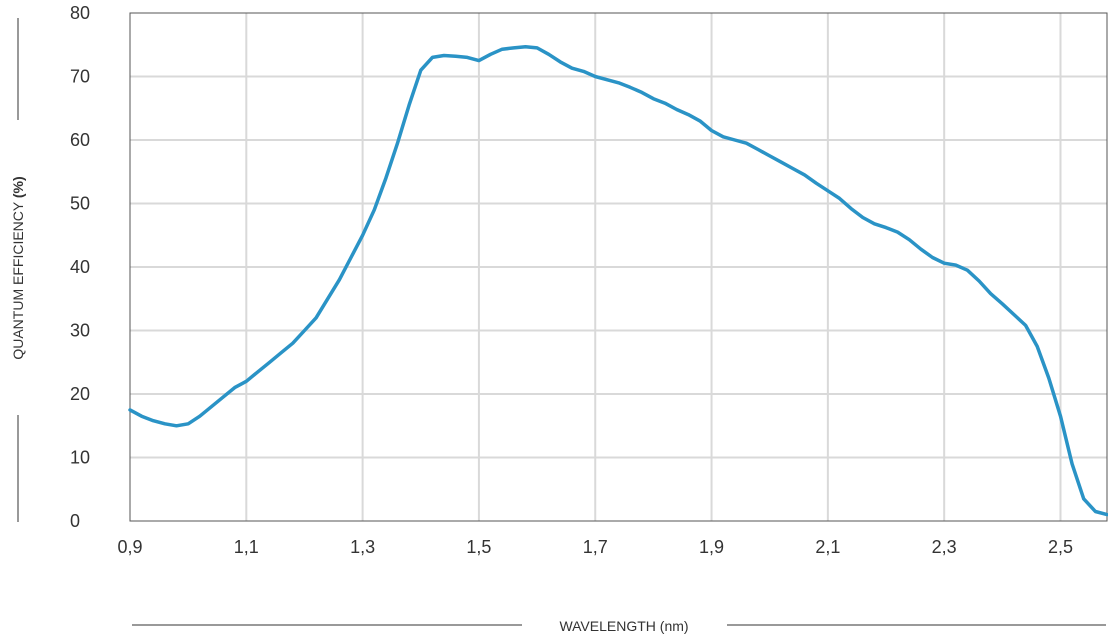 The height and width of the screenshot is (637, 1108). What do you see at coordinates (623, 626) in the screenshot?
I see `x-axis-title: WAVELENGTH (nm)` at bounding box center [623, 626].